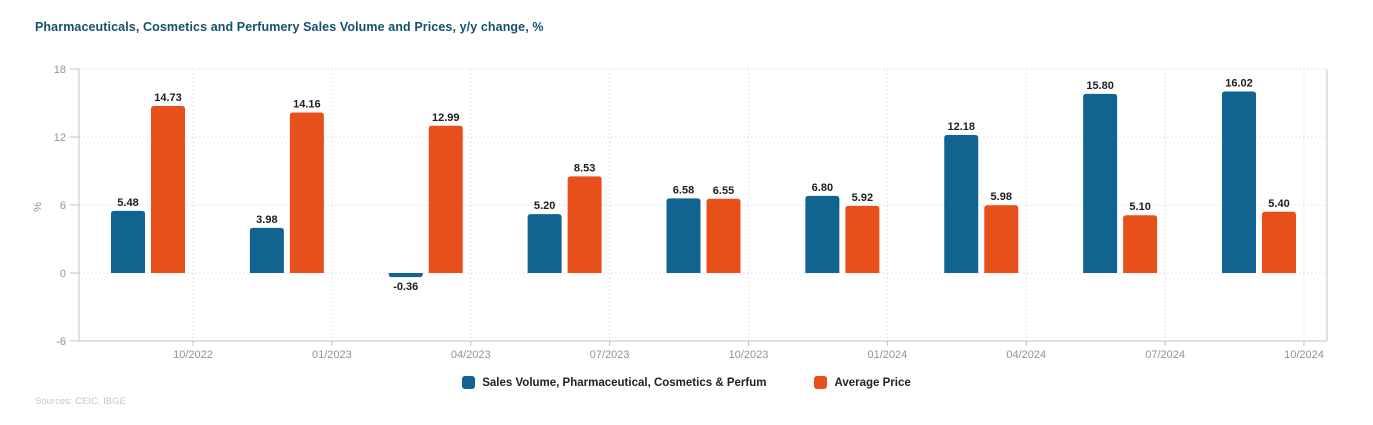 The width and height of the screenshot is (1373, 425). Describe the element at coordinates (446, 118) in the screenshot. I see `bar-value-label: 12.99` at that location.